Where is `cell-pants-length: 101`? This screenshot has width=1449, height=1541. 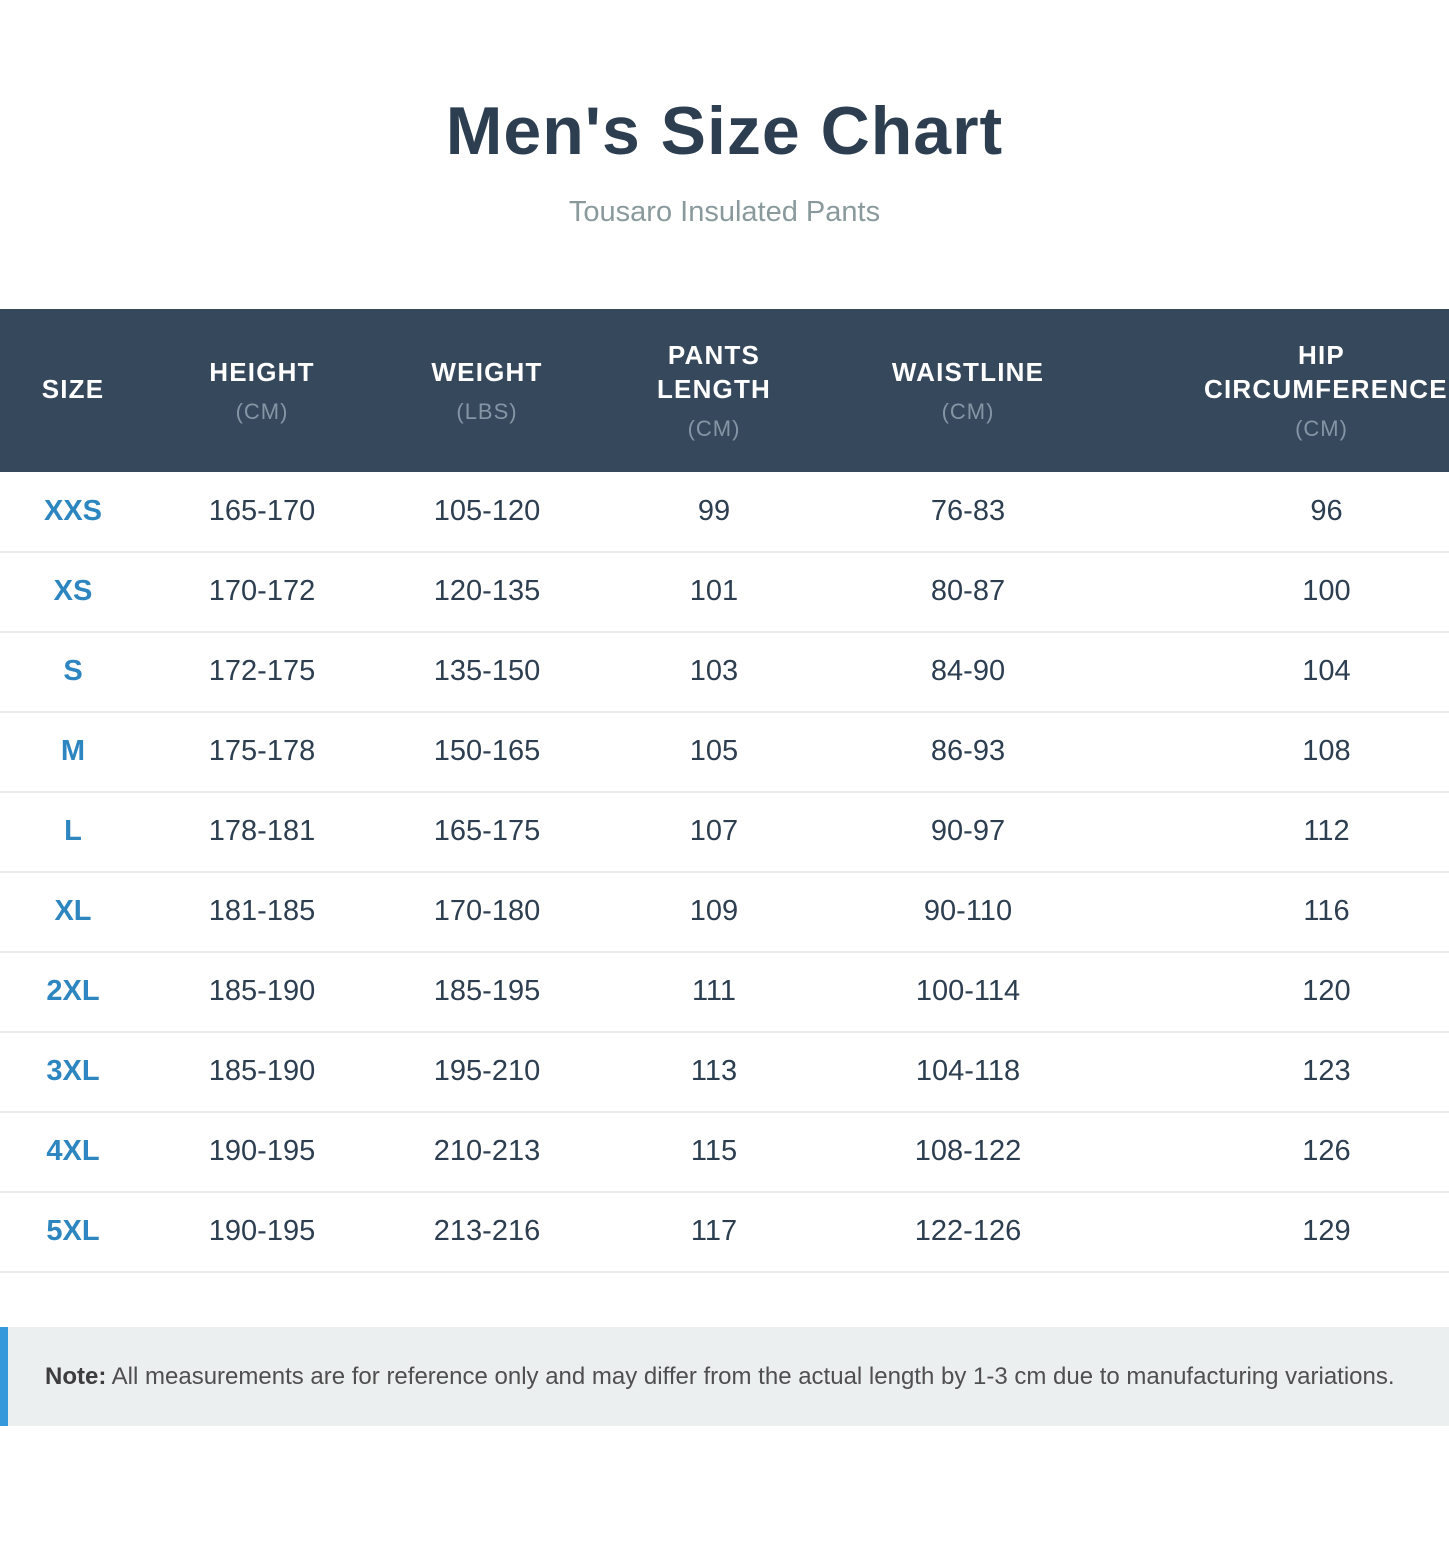
cell-pants-length: 101 is located at coordinates (714, 592).